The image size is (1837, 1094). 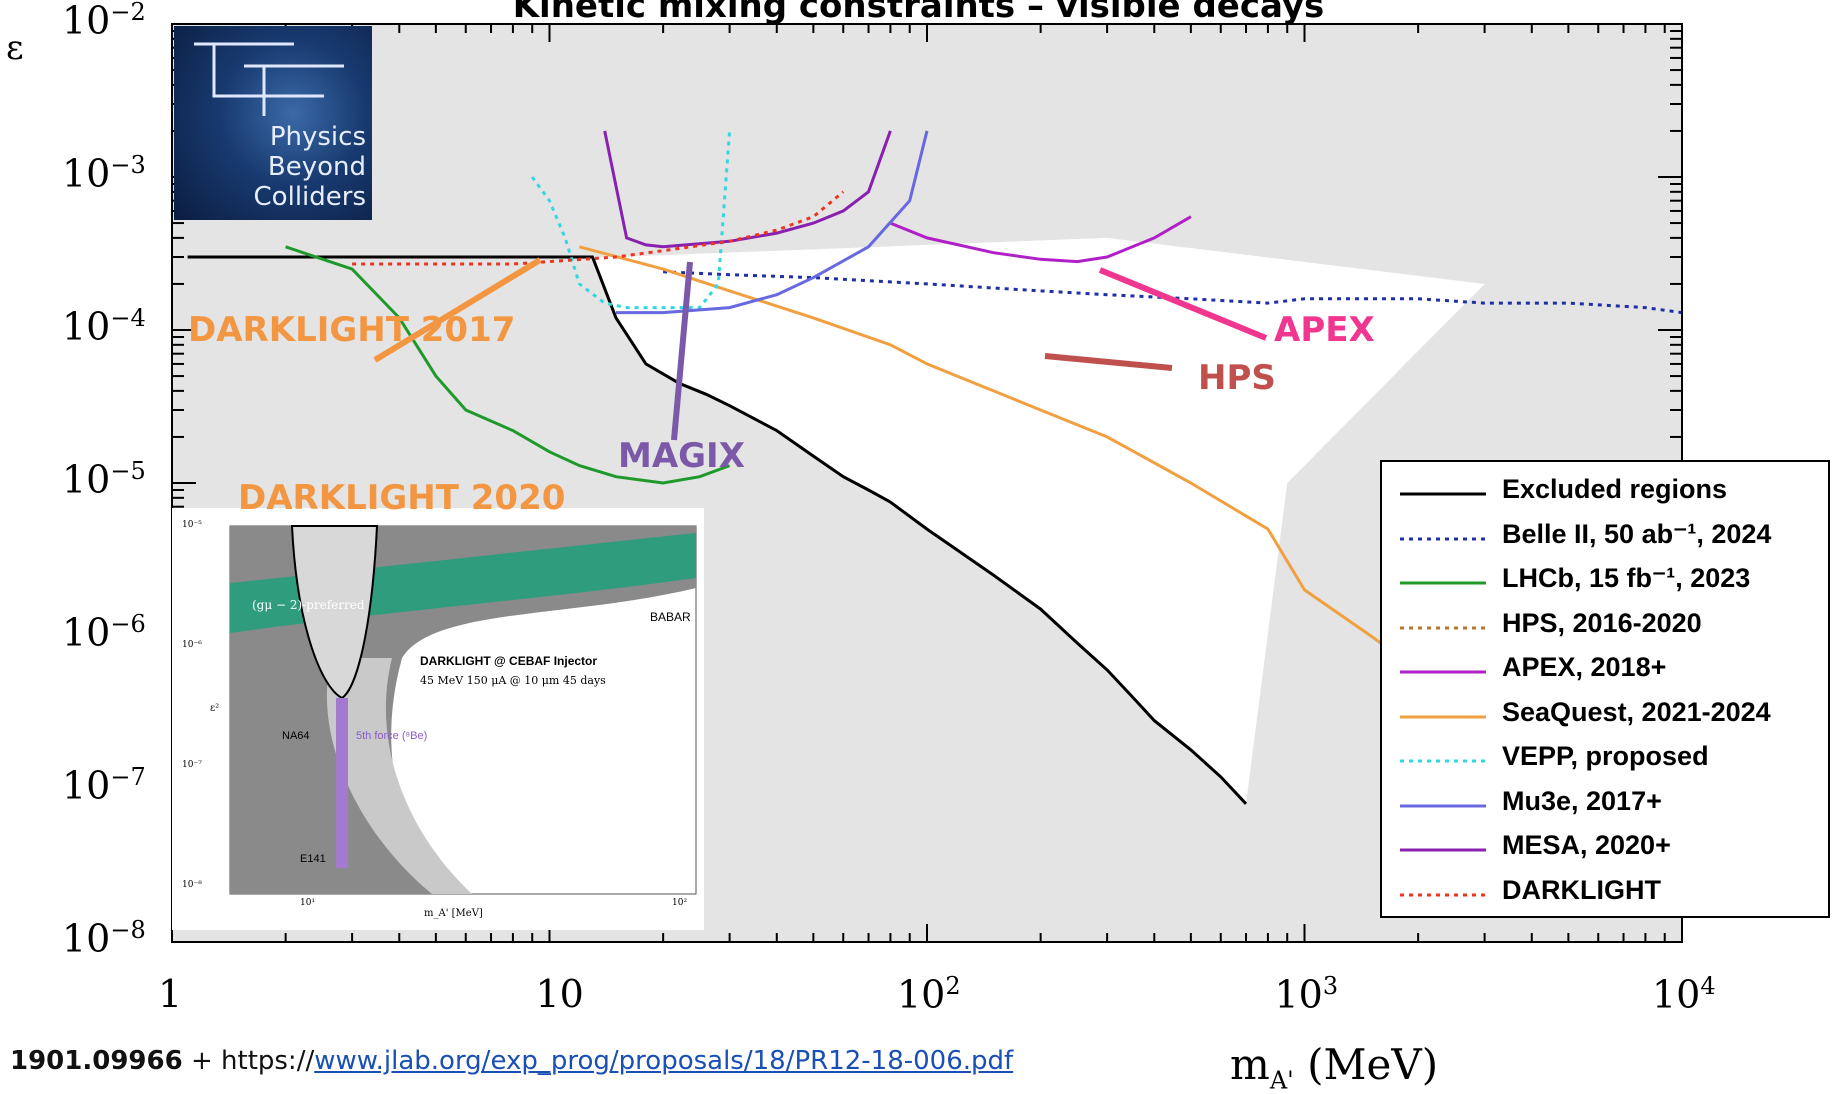 What do you see at coordinates (352, 330) in the screenshot?
I see `annotation-label: DARKLIGHT 2017` at bounding box center [352, 330].